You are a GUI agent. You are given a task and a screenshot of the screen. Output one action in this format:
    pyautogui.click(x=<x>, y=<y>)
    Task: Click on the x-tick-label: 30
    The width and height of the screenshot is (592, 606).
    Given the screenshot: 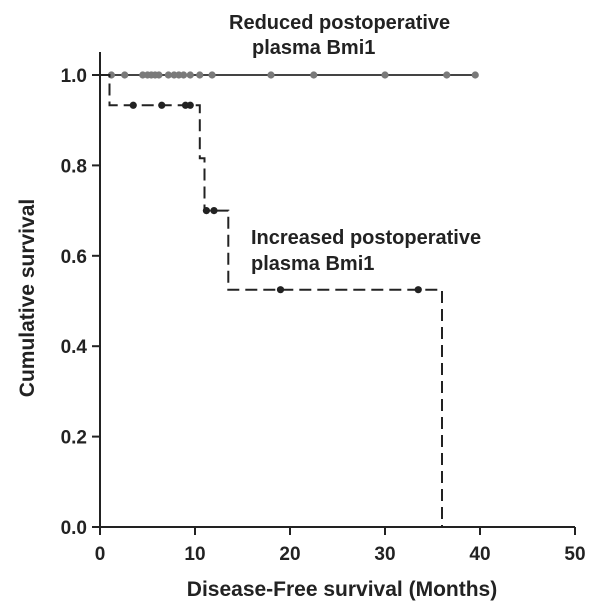 What is the action you would take?
    pyautogui.click(x=384, y=554)
    